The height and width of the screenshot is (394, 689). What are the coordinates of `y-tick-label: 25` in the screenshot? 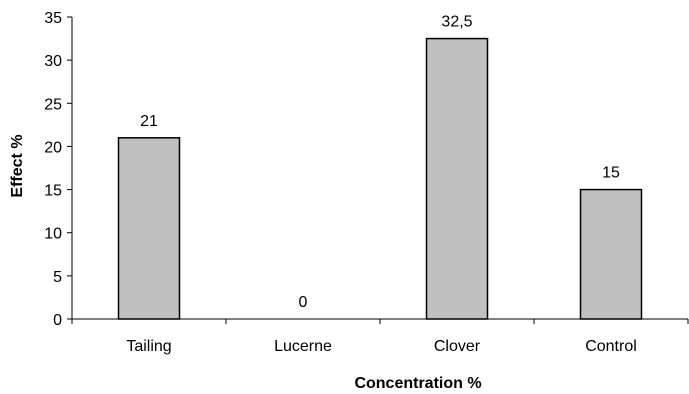 It's located at (53, 104).